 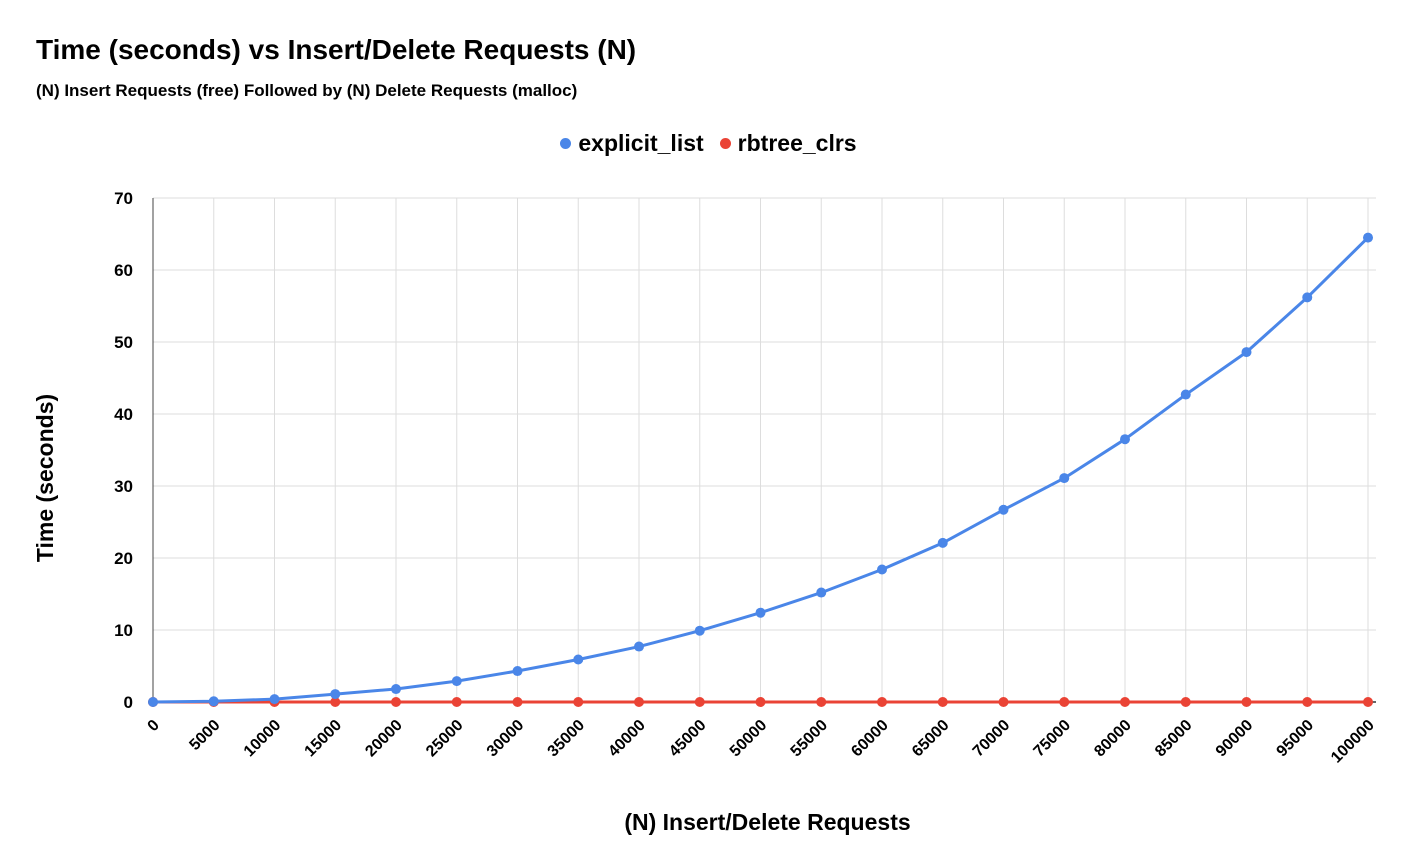 What do you see at coordinates (204, 735) in the screenshot?
I see `x-tick-label: 5000` at bounding box center [204, 735].